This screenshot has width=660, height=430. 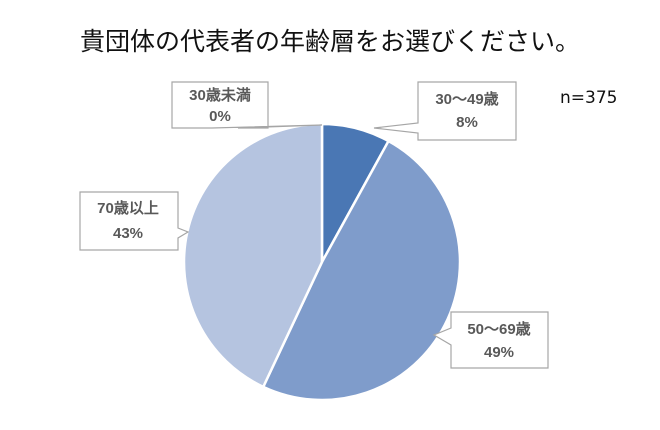 I want to click on callout-label: 30歳未満, so click(x=220, y=95).